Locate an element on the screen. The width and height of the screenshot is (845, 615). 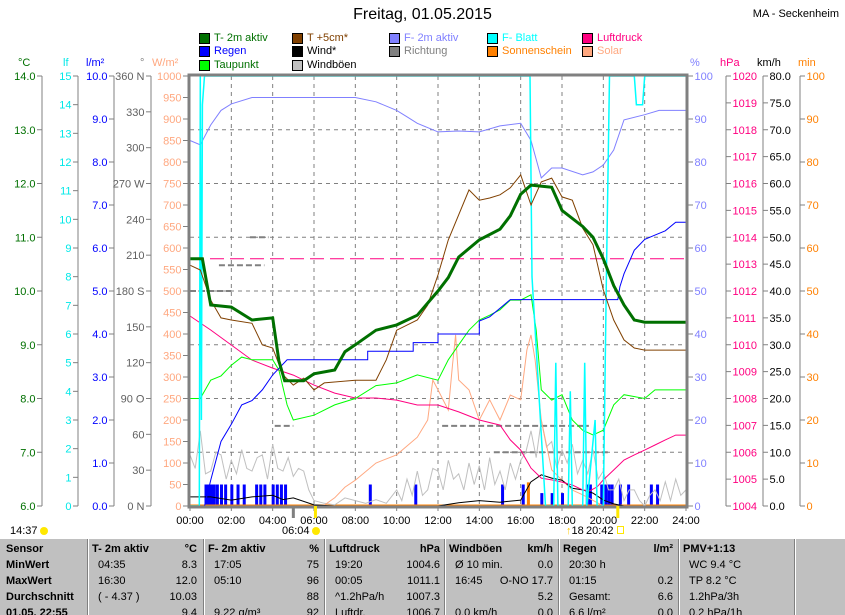
cell-text: 05:10 is located at coordinates (228, 581).